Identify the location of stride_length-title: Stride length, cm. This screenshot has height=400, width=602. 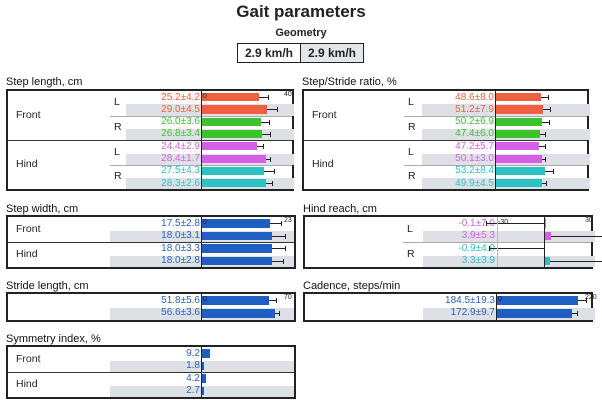
(47, 286).